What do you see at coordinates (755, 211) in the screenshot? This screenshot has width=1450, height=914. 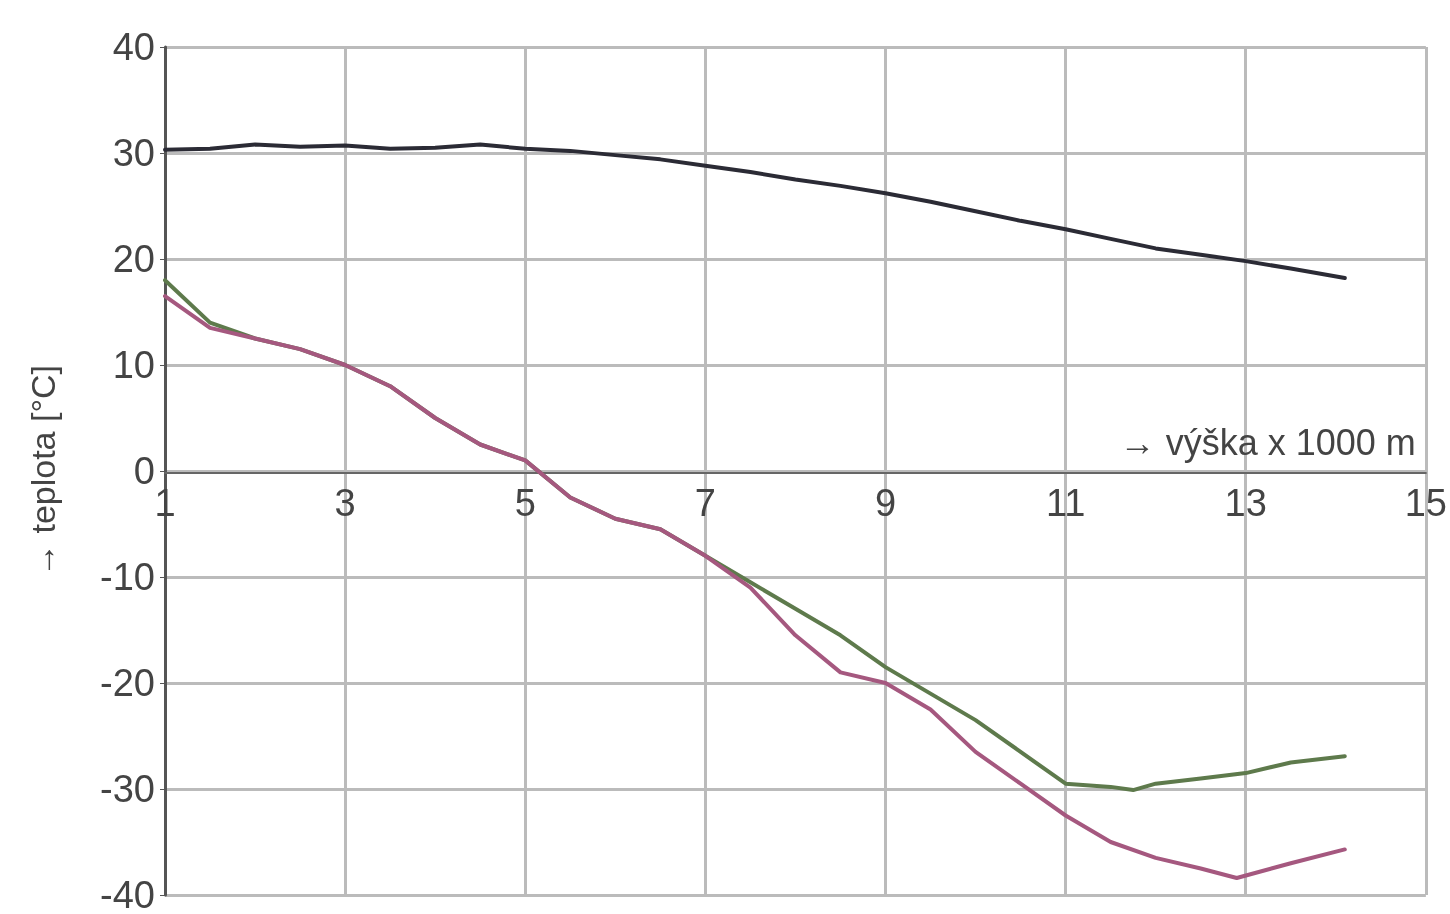 I see `line-series` at bounding box center [755, 211].